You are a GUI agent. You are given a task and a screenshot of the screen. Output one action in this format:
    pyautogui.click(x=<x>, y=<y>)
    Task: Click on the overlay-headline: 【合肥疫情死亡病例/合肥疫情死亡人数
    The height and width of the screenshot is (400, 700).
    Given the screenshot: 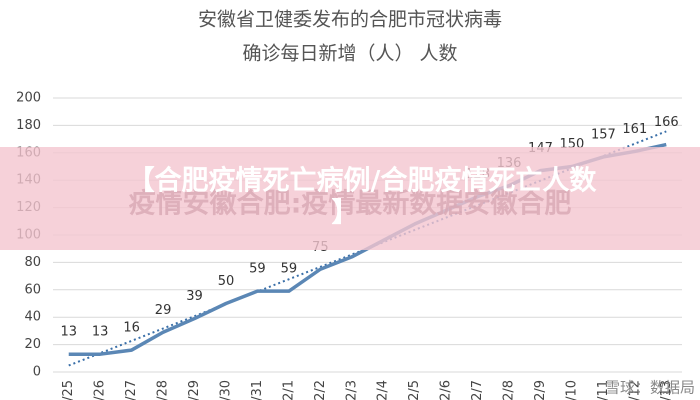 What is the action you would take?
    pyautogui.click(x=363, y=181)
    